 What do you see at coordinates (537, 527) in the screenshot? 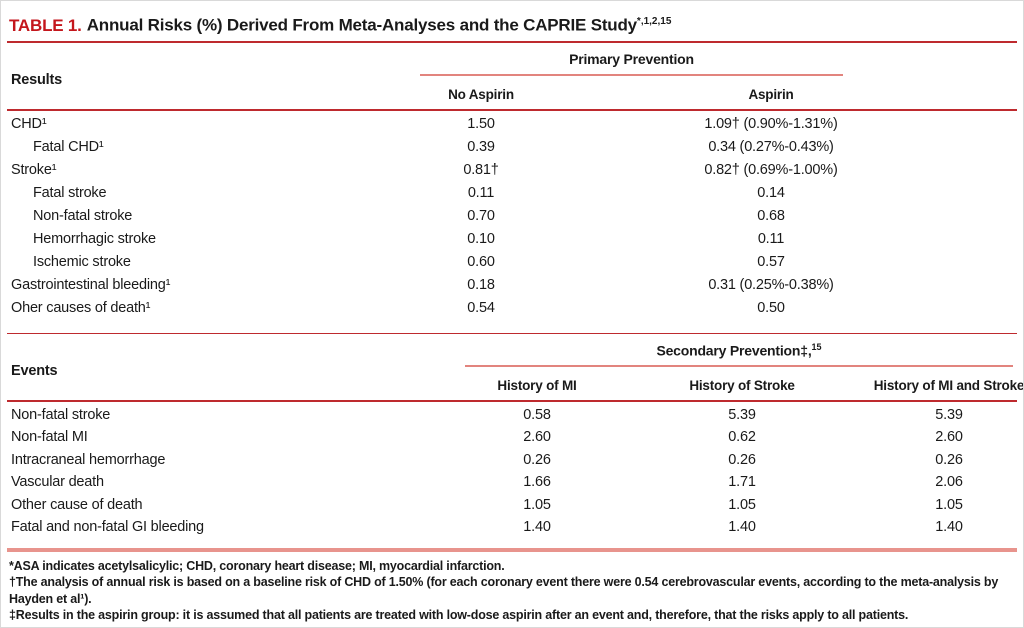
I see `history-of-mi-value: 1.40` at bounding box center [537, 527].